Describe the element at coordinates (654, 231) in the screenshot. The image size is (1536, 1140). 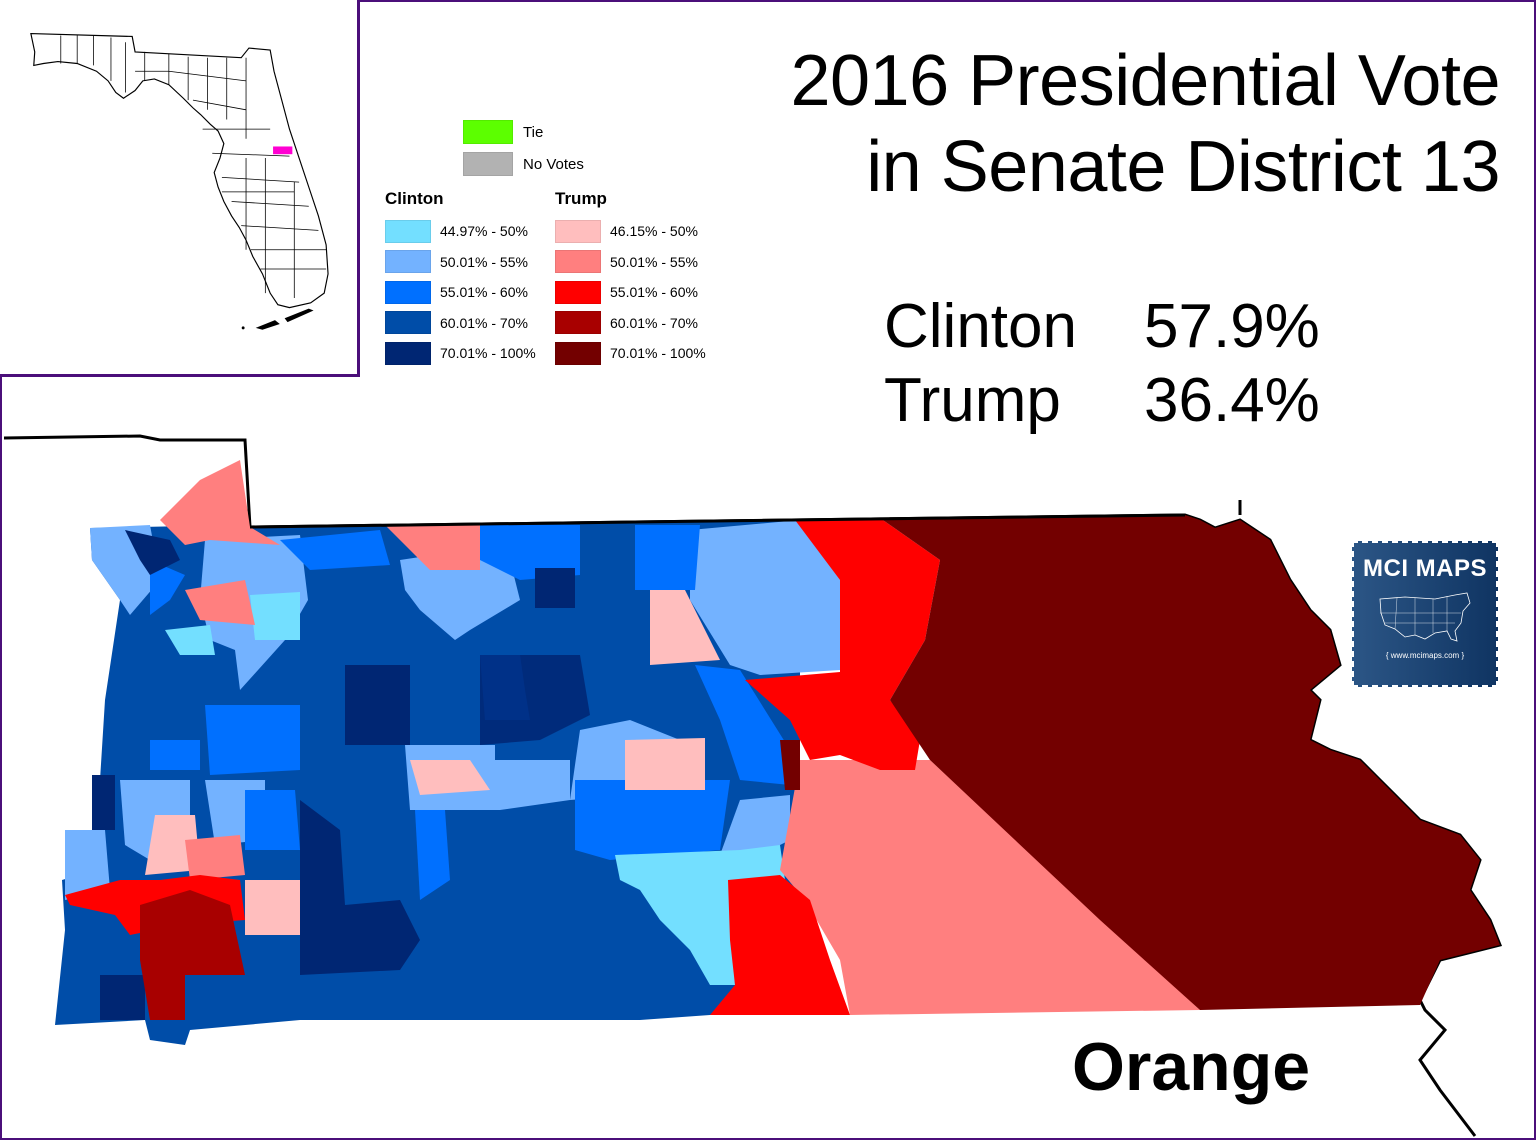
I see `legend-label: 46.15% - 50%` at that location.